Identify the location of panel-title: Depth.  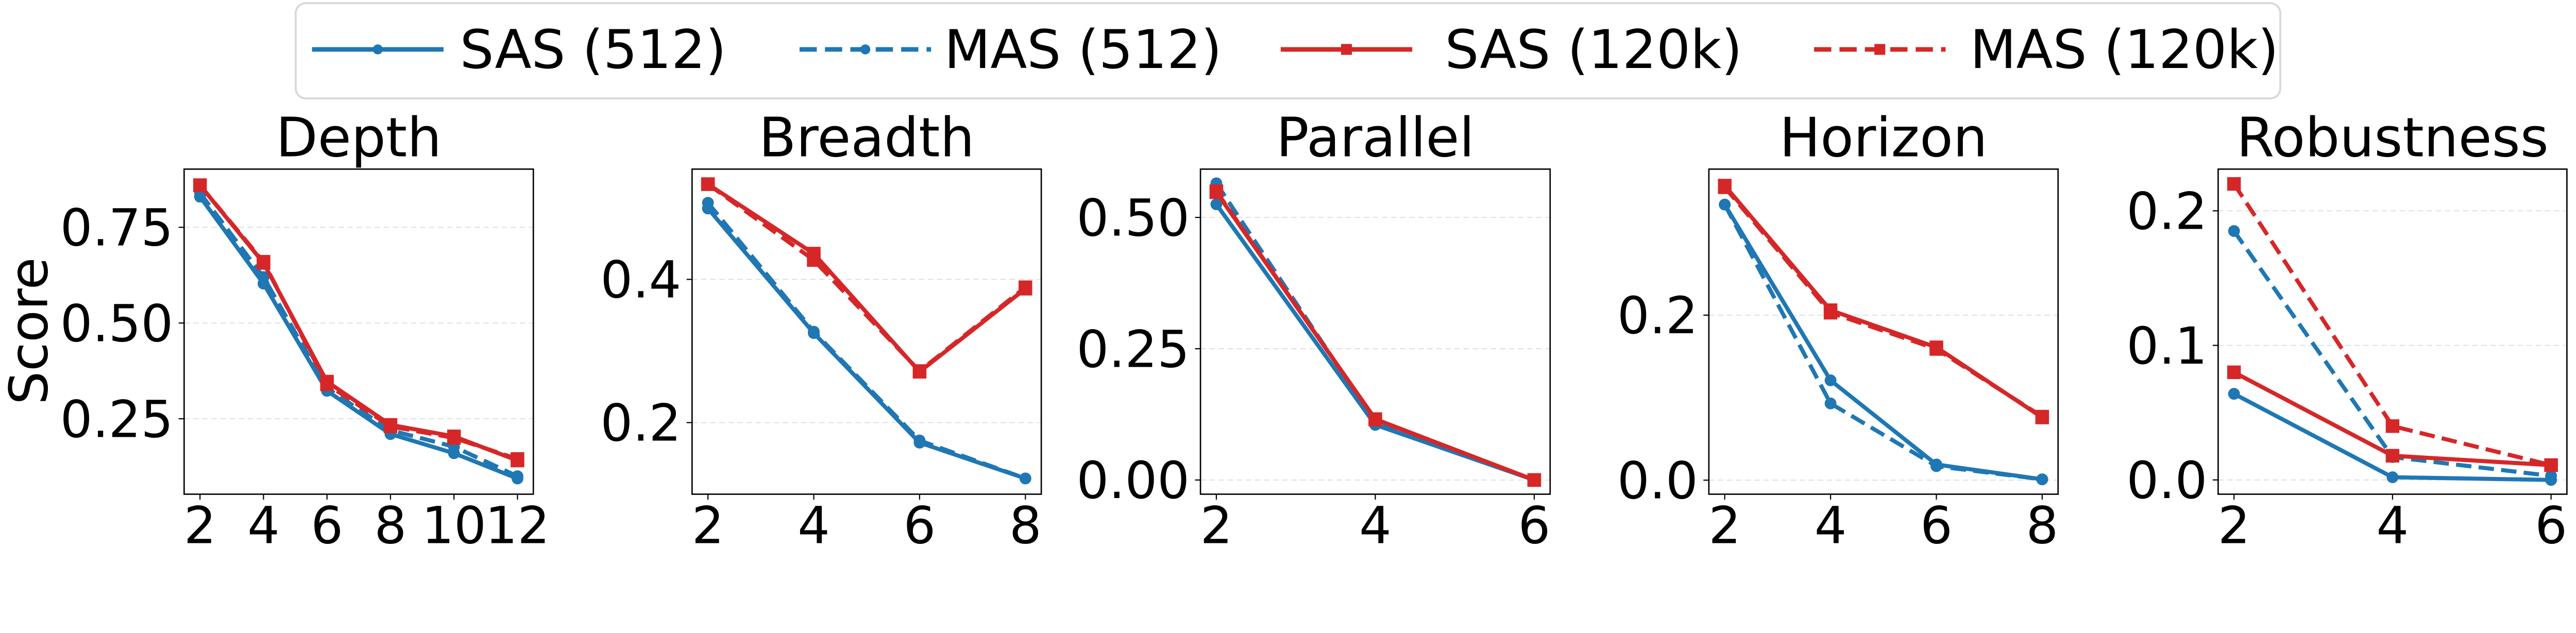
(359, 138).